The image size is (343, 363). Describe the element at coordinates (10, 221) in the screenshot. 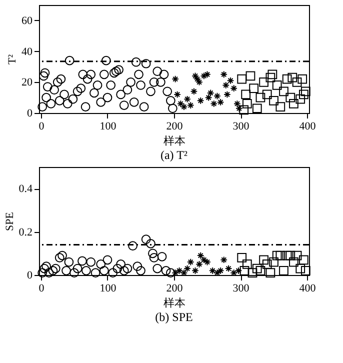

I see `y-axis-title: SPE` at that location.